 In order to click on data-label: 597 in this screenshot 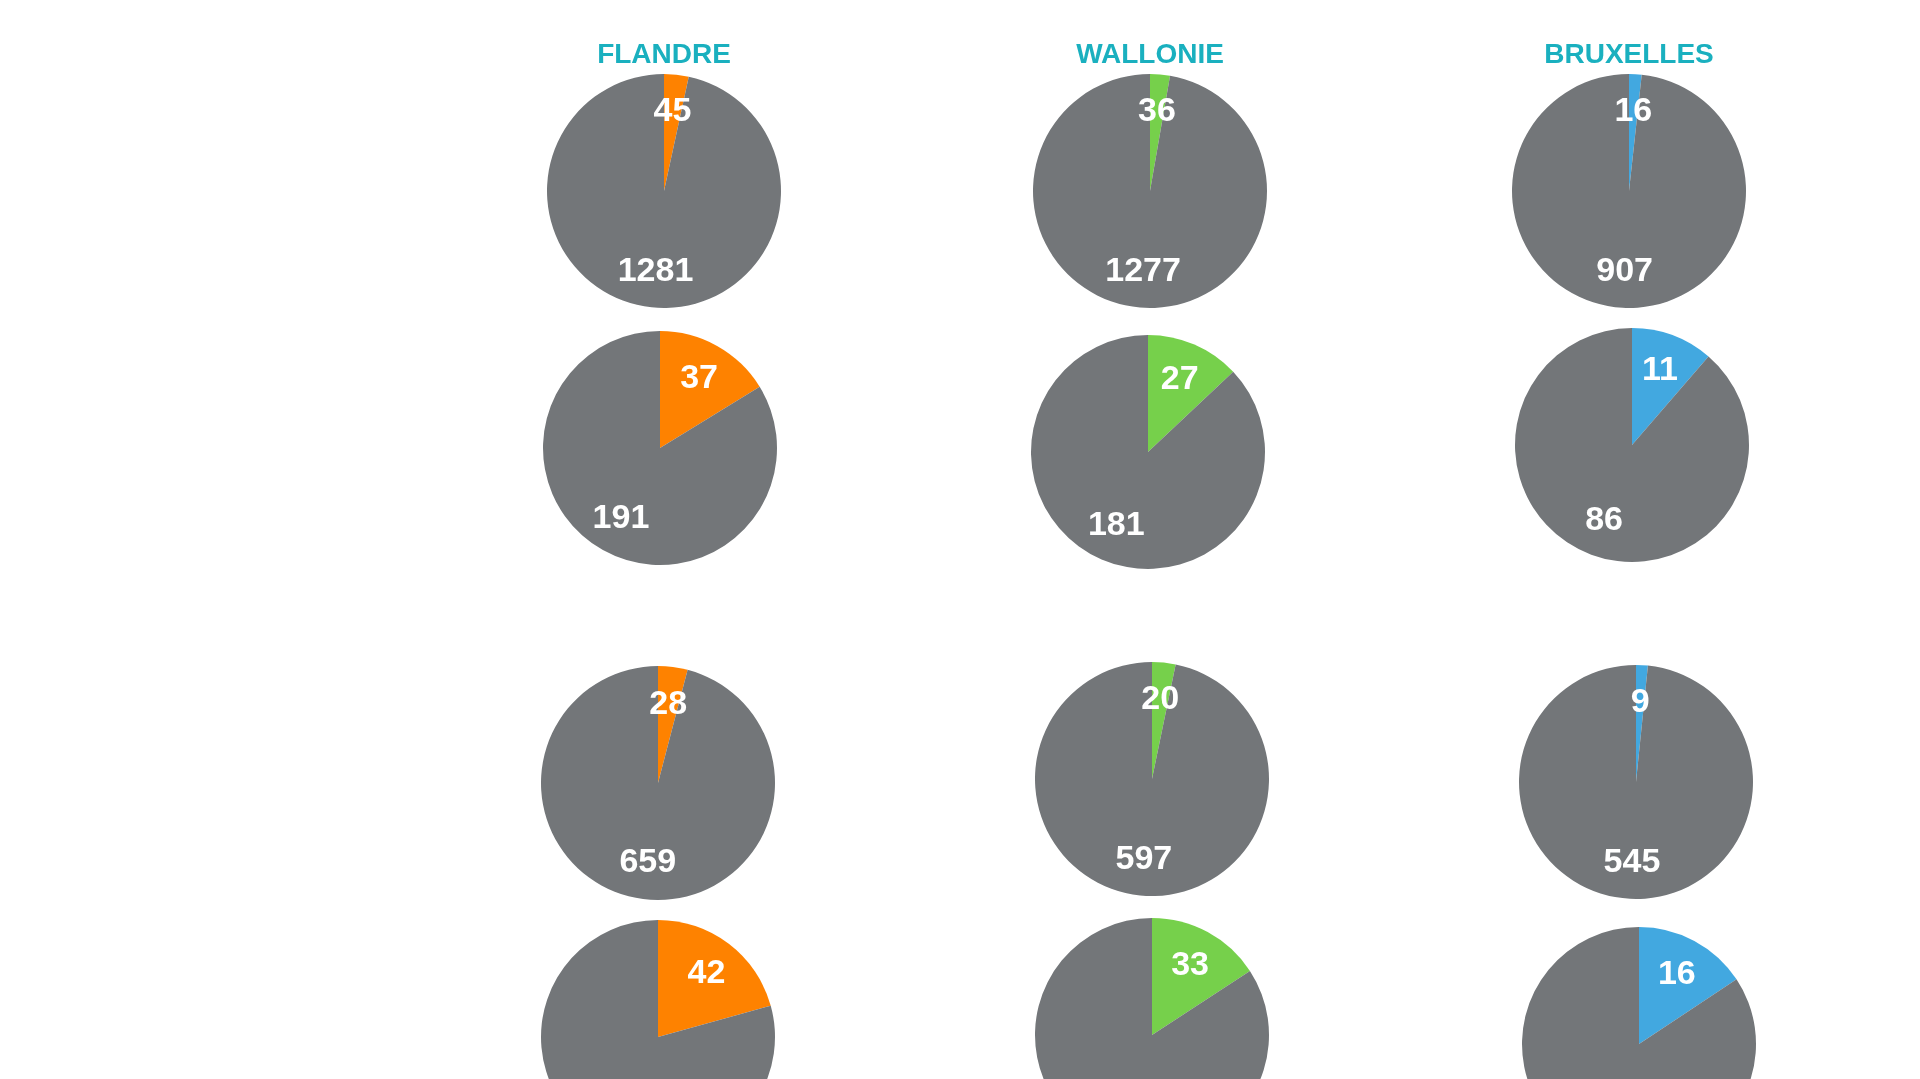, I will do `click(1144, 856)`.